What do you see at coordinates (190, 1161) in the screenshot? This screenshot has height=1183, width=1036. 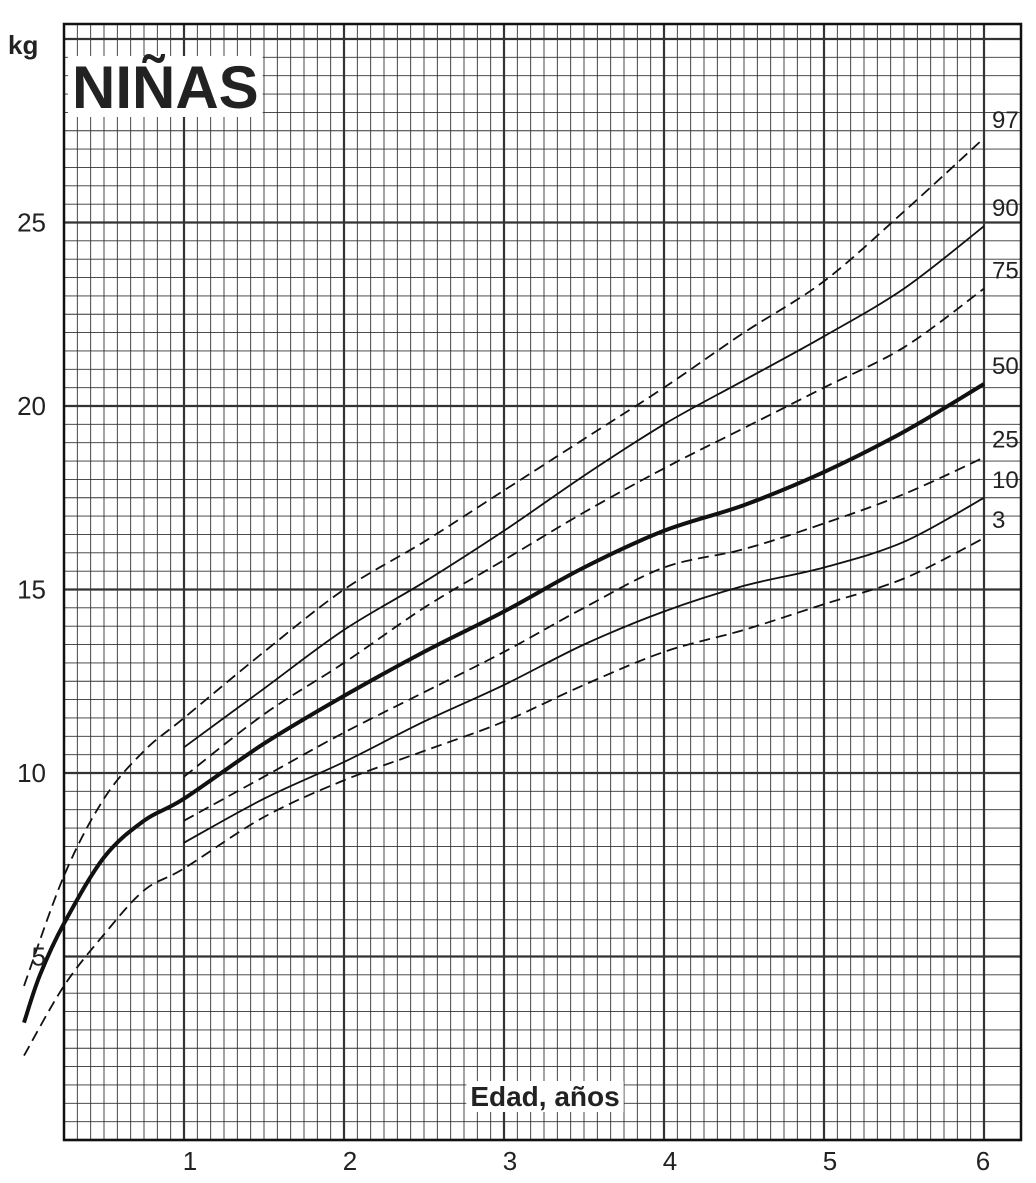 I see `x-tick-label: 1` at bounding box center [190, 1161].